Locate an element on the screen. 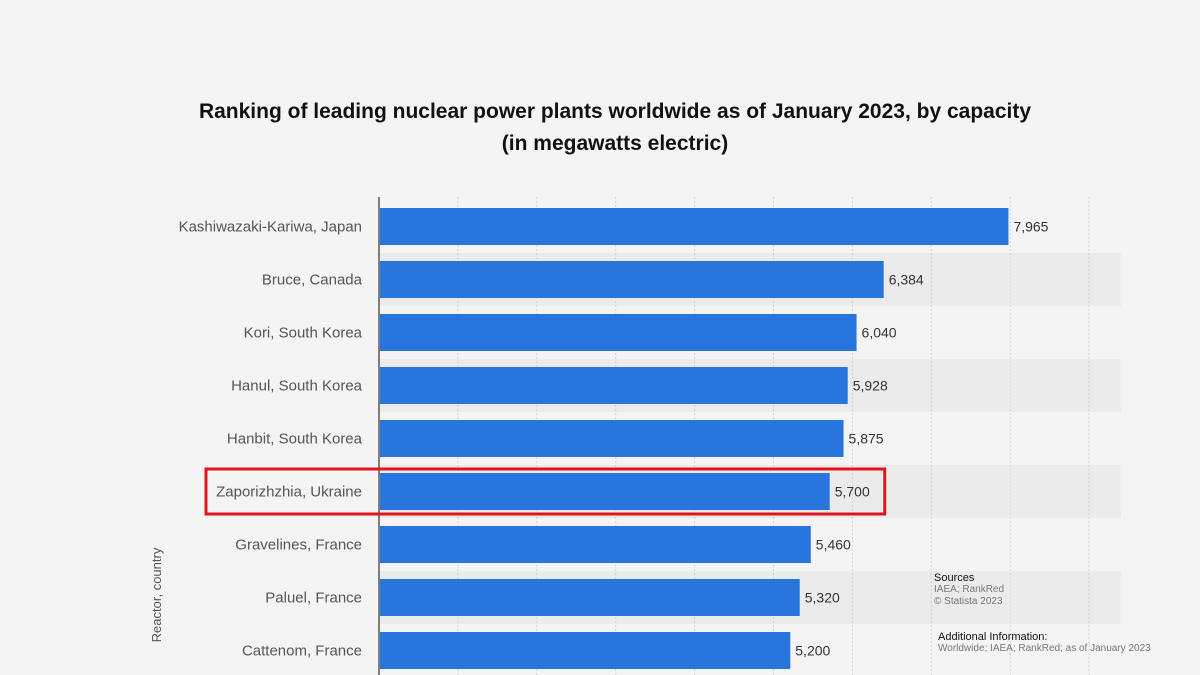 This screenshot has height=675, width=1200. sources-line-1: IAEA; RankRed is located at coordinates (969, 589).